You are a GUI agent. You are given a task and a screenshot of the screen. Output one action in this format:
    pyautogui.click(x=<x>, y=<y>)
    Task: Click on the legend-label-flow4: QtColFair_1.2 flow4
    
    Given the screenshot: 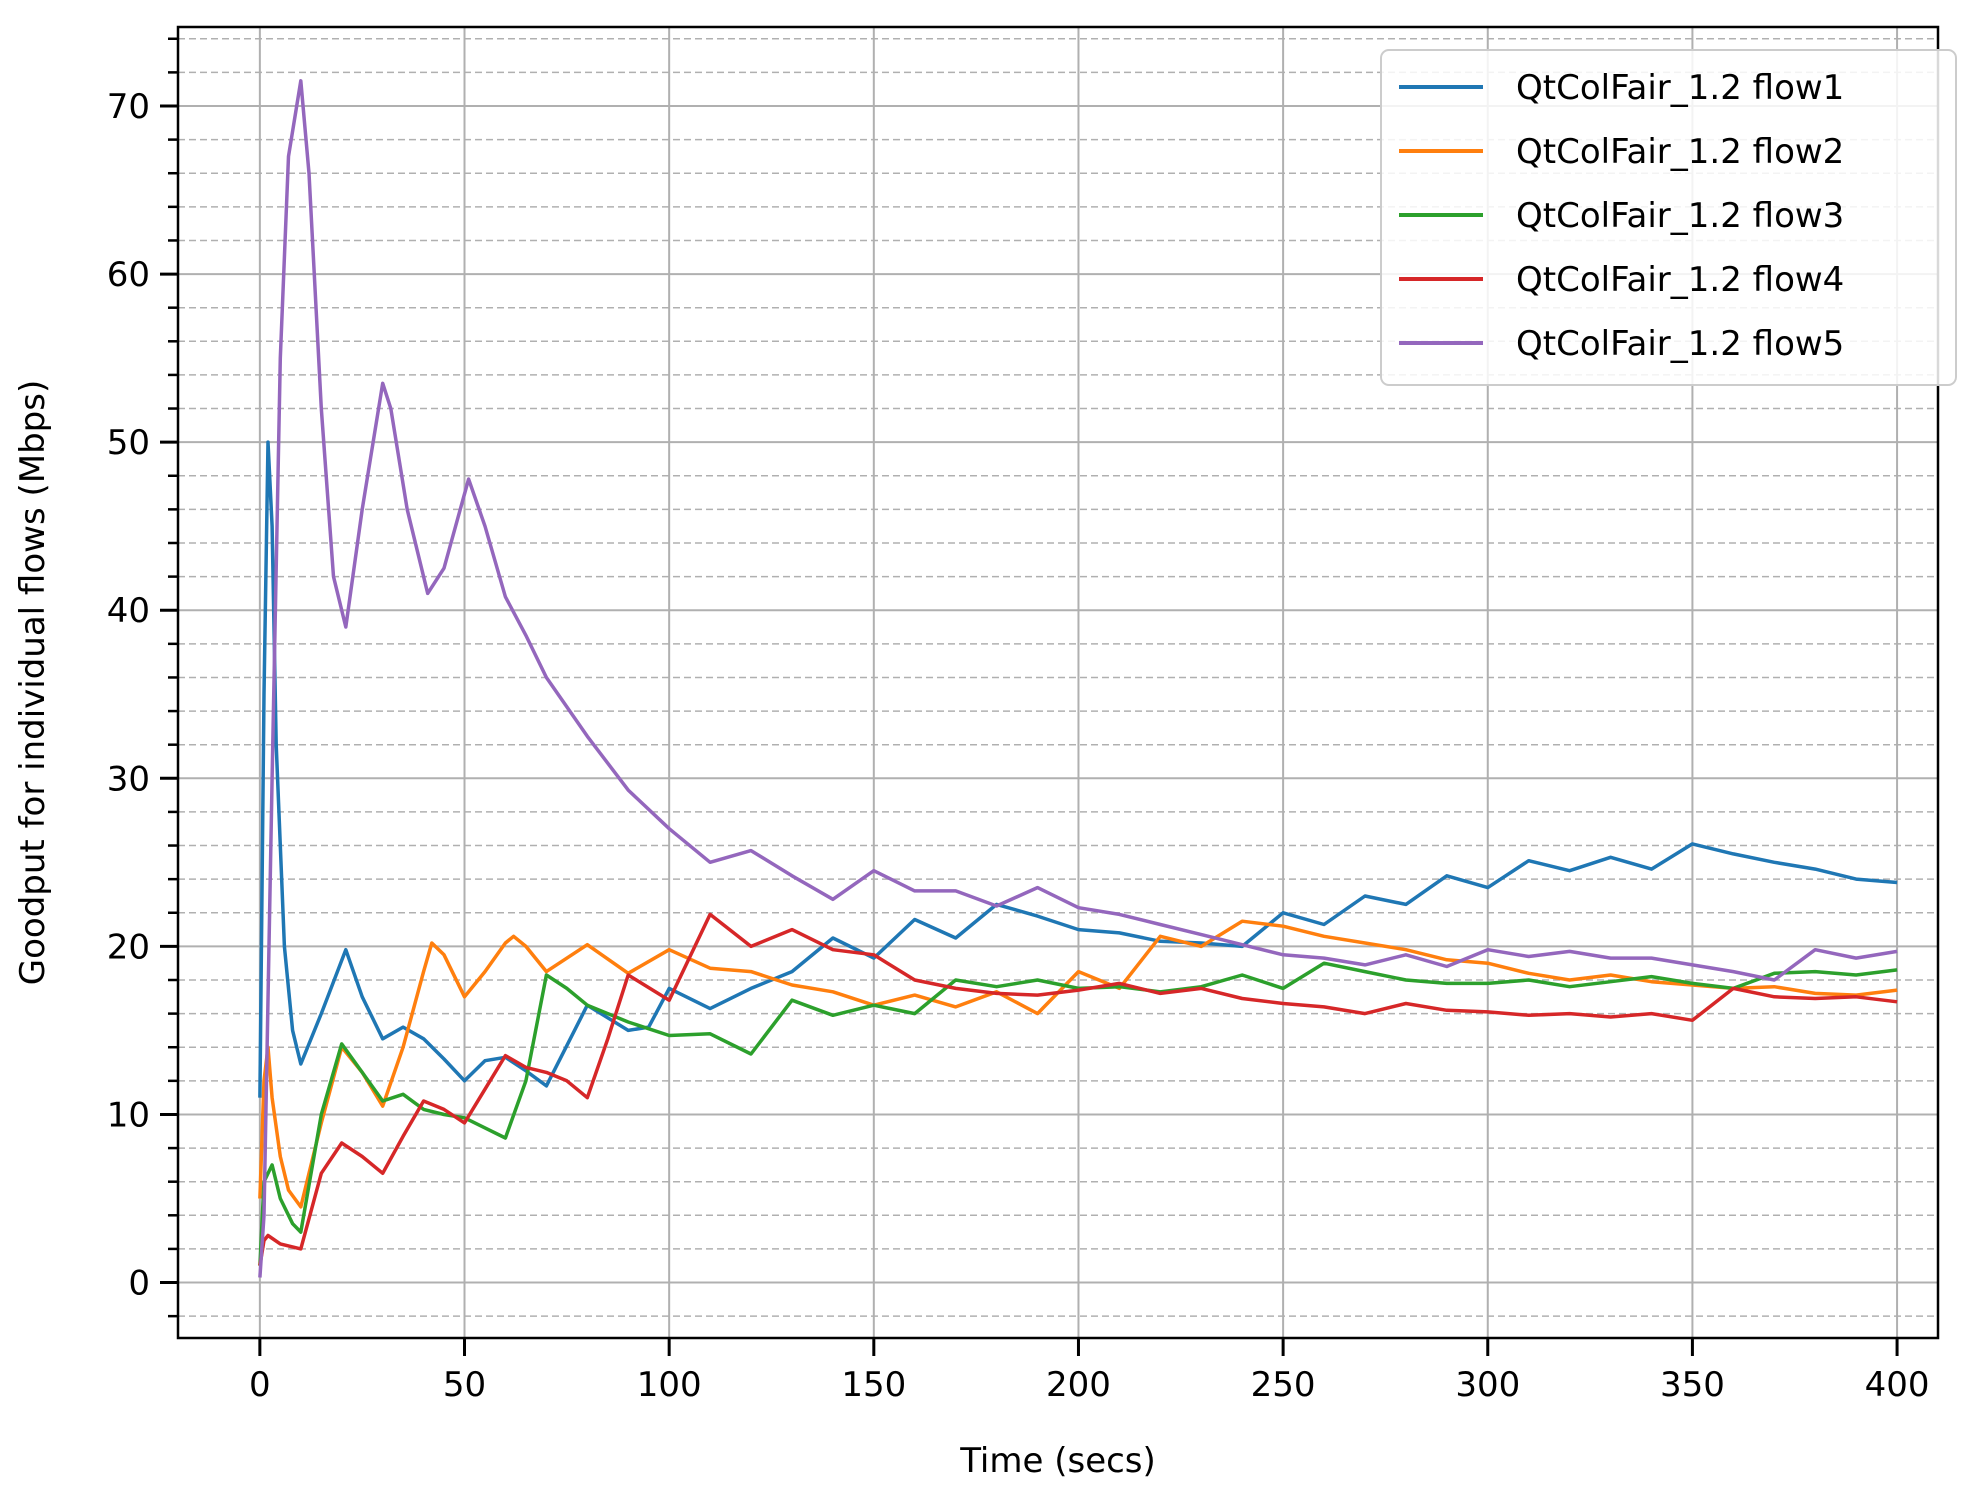 What is the action you would take?
    pyautogui.click(x=1680, y=280)
    